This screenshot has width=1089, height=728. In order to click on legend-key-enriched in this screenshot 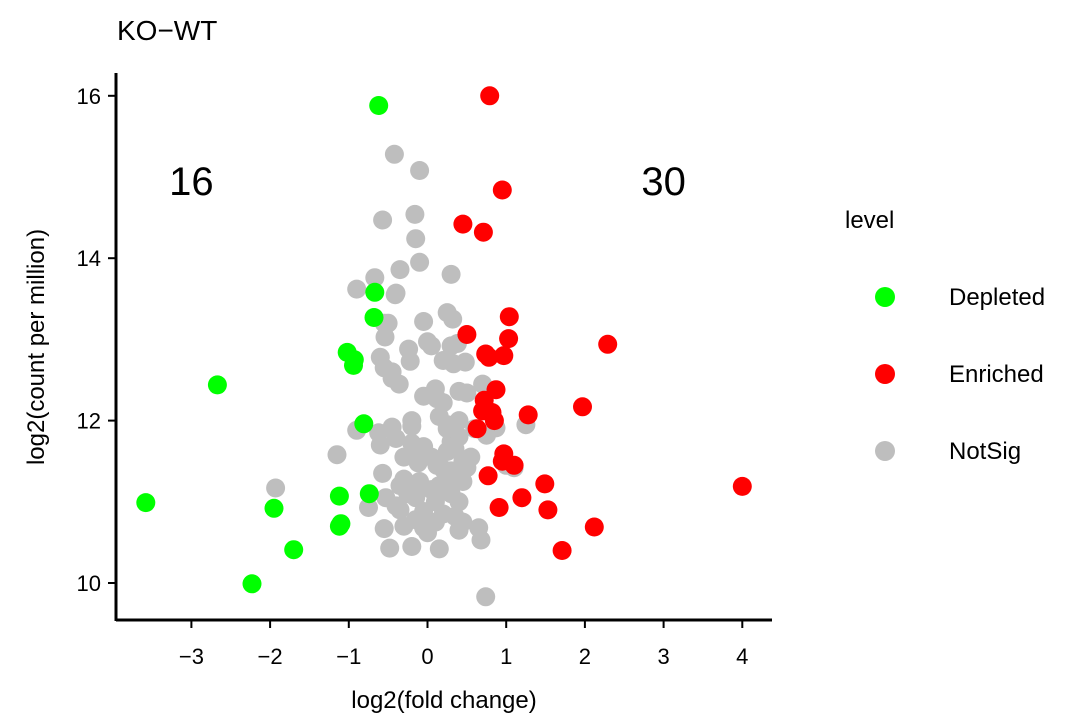, I will do `click(885, 374)`.